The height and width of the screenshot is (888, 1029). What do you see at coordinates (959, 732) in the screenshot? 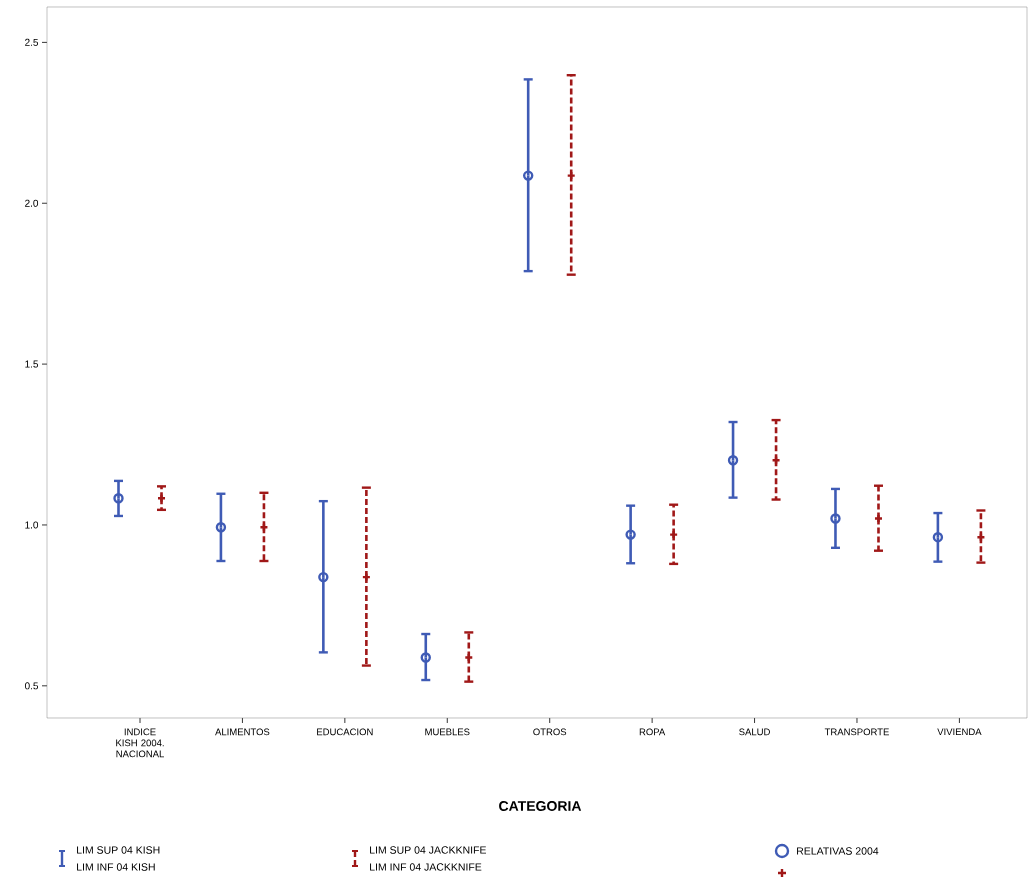
I see `x-tick-label: VIVIENDA` at bounding box center [959, 732].